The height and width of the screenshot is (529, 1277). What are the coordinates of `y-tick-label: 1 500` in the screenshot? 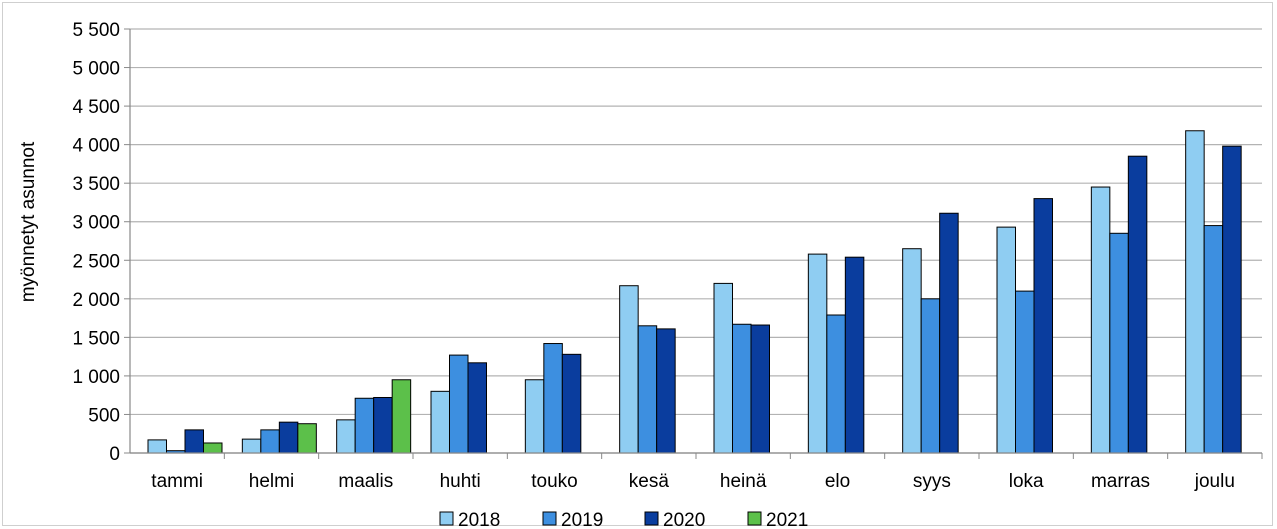 It's located at (96, 338).